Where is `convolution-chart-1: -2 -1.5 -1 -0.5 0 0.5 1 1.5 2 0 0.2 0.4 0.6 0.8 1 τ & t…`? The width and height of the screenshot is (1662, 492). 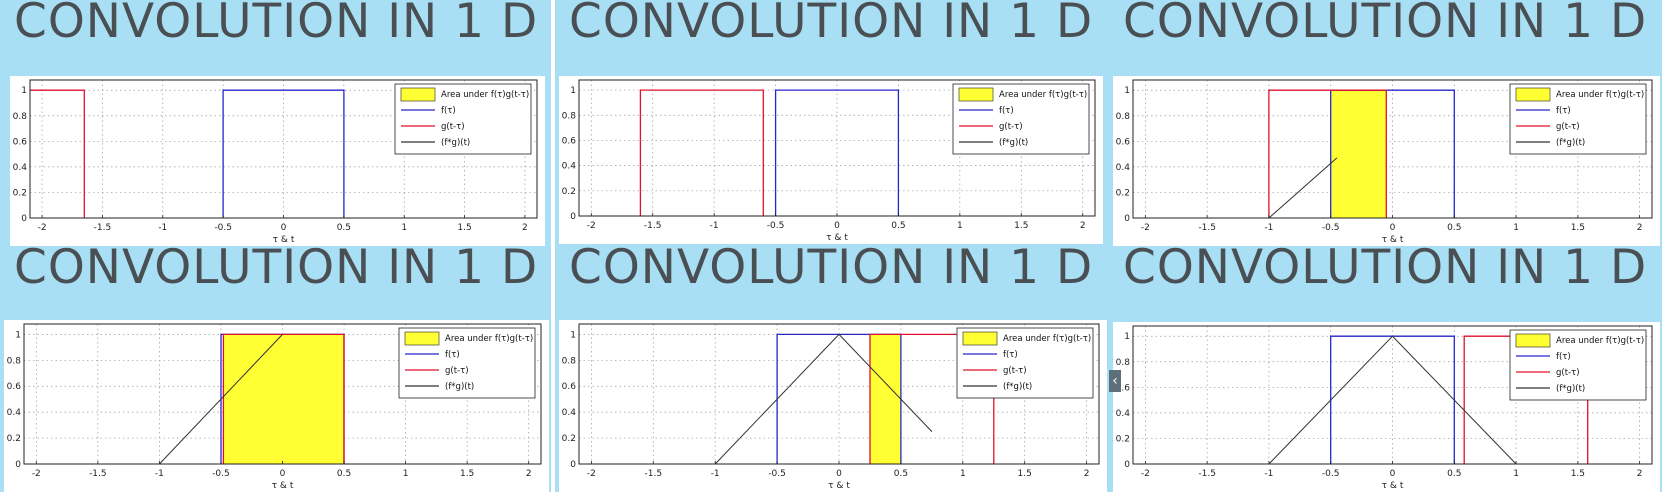 convolution-chart-1: -2 -1.5 -1 -0.5 0 0.5 1 1.5 2 0 0.2 0.4 0.6 0.8 1 τ & t… is located at coordinates (275, 162).